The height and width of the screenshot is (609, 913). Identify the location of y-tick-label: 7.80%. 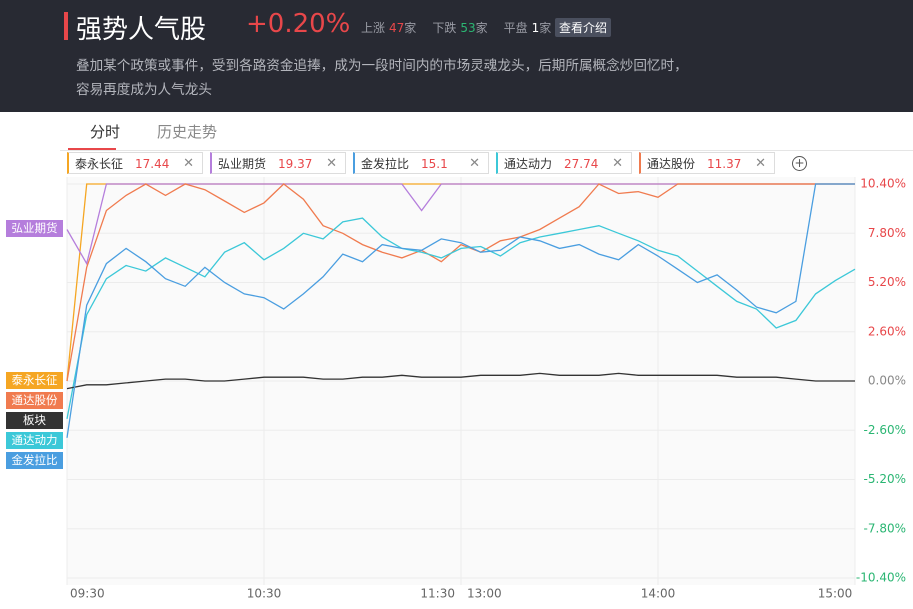
(887, 233).